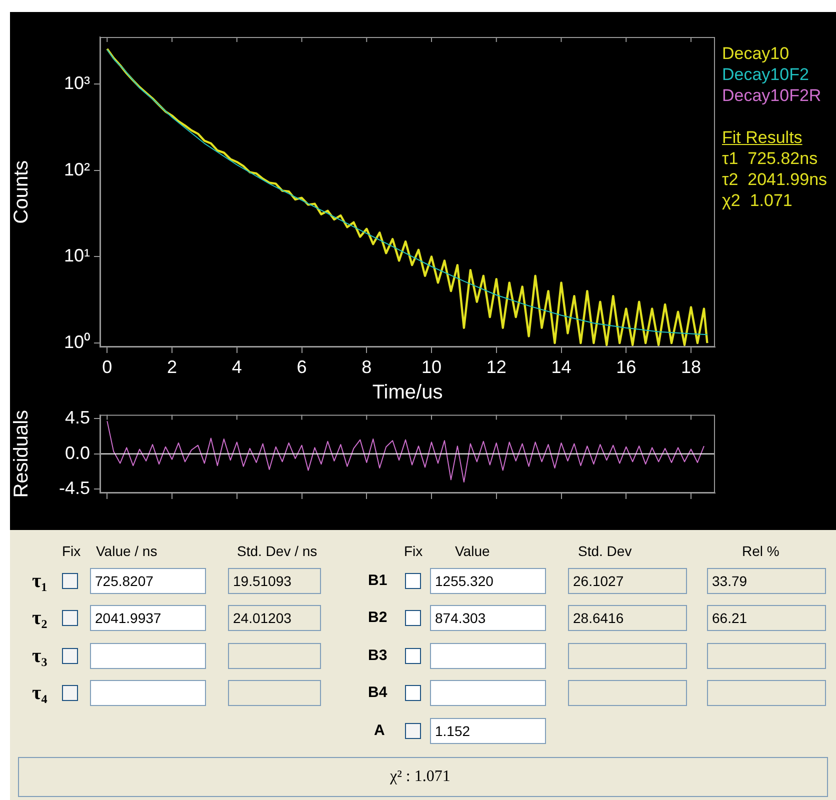  I want to click on text: 28.6416, so click(598, 618).